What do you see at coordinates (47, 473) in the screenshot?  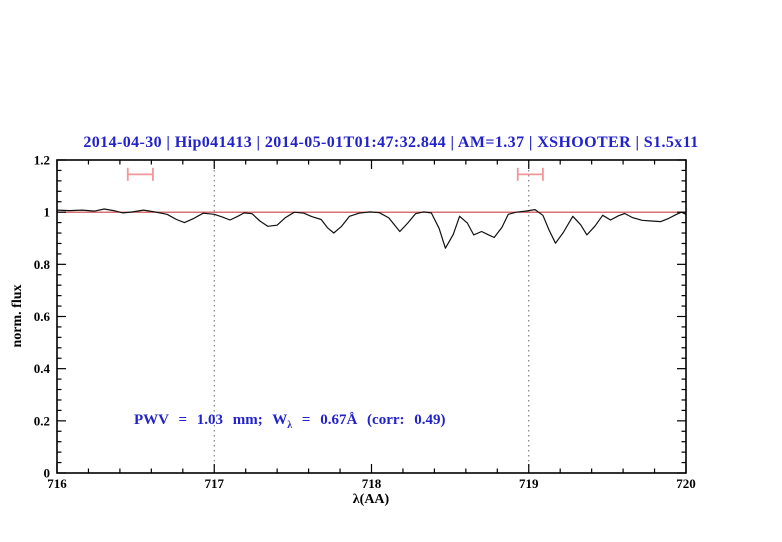 I see `y-tick-label: 0` at bounding box center [47, 473].